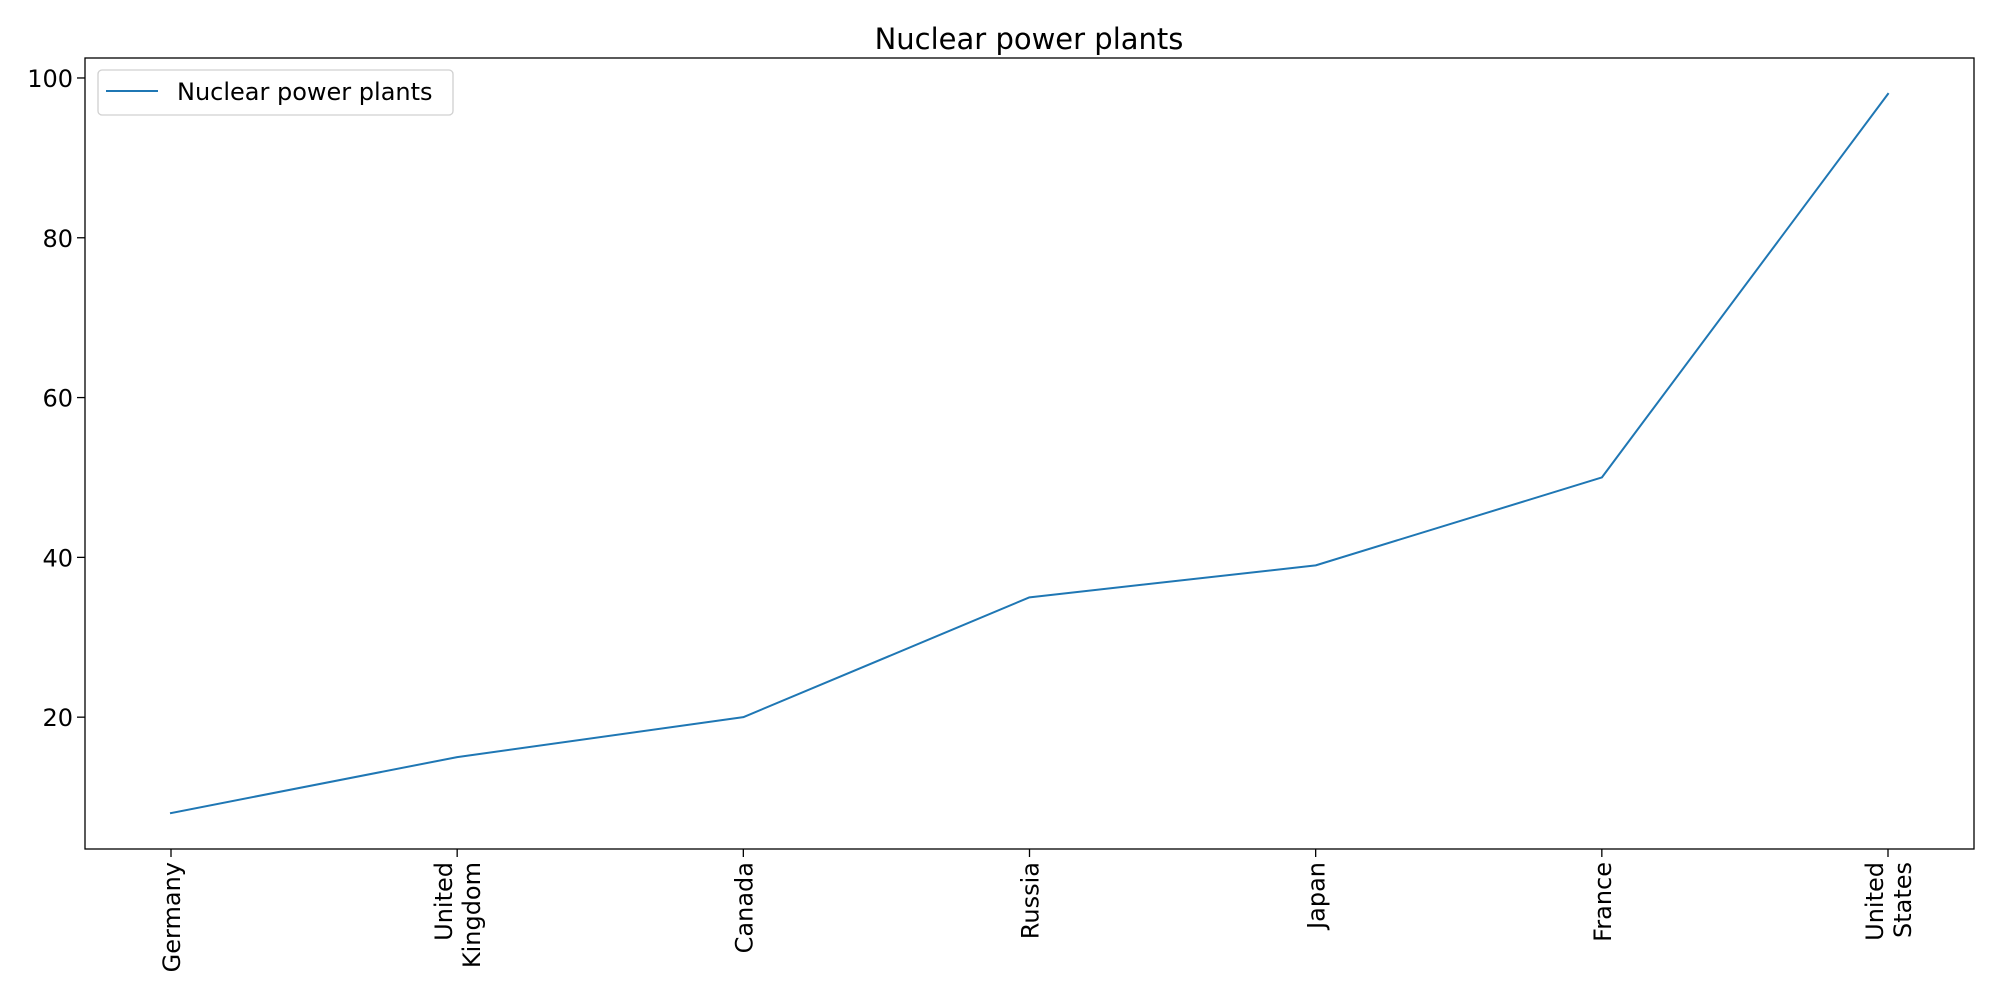 This screenshot has width=2000, height=1000. I want to click on legend: Nuclear power plants, so click(275, 92).